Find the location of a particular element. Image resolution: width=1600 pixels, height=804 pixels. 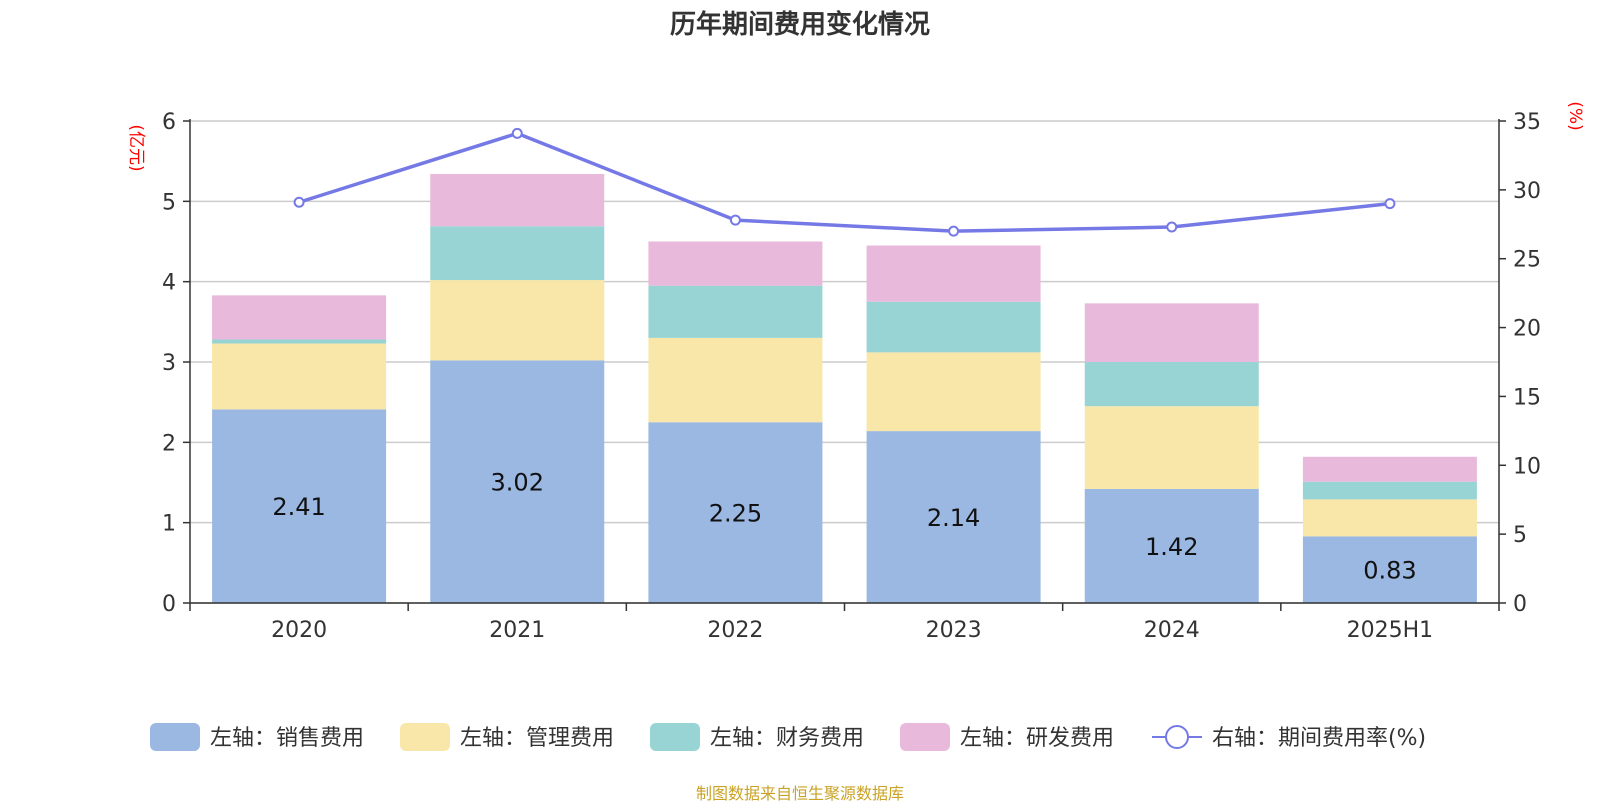

left-axis-tick-label: 5 is located at coordinates (169, 202).